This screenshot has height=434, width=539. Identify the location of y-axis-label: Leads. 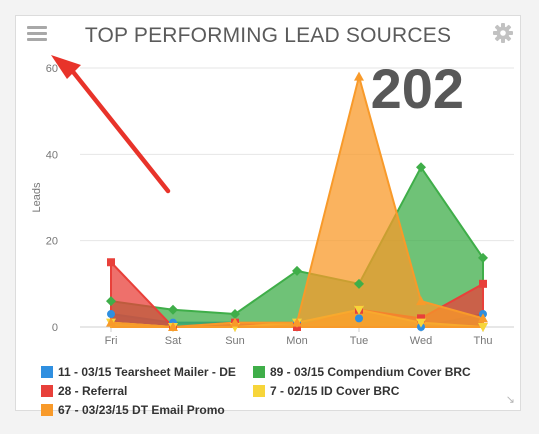
(37, 197).